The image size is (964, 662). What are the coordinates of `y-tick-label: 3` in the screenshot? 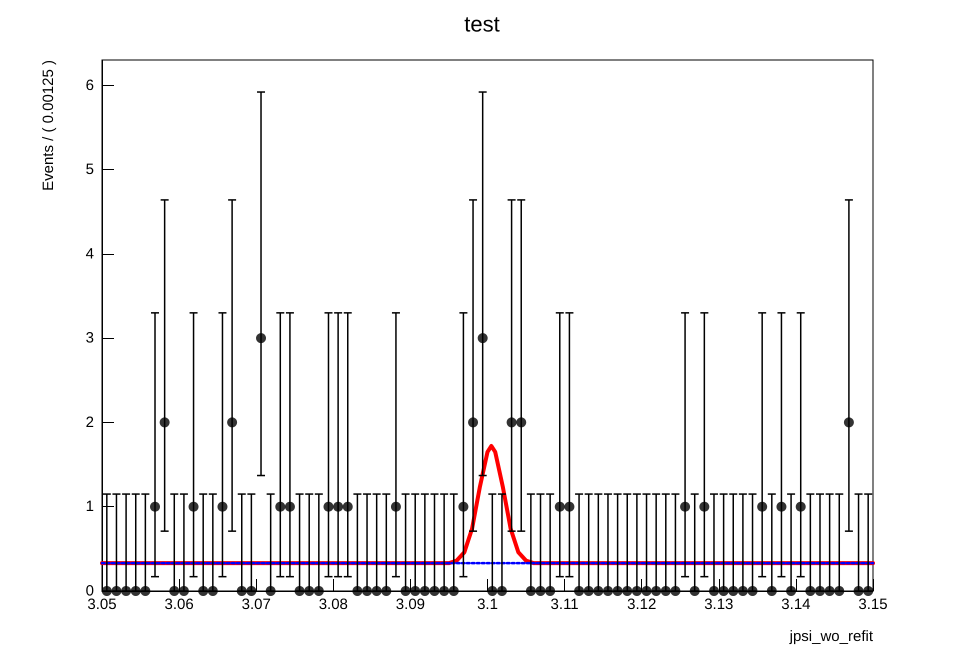 It's located at (90, 338).